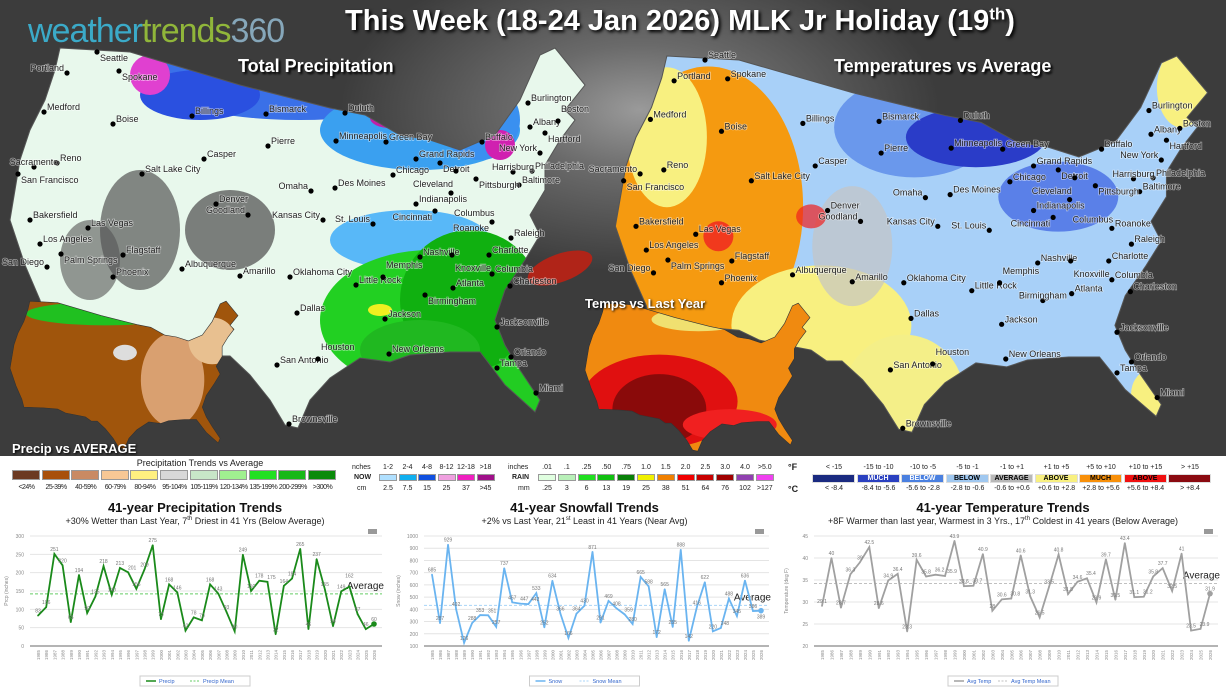  What do you see at coordinates (584, 602) in the screenshot?
I see `data-label: 430` at bounding box center [584, 602].